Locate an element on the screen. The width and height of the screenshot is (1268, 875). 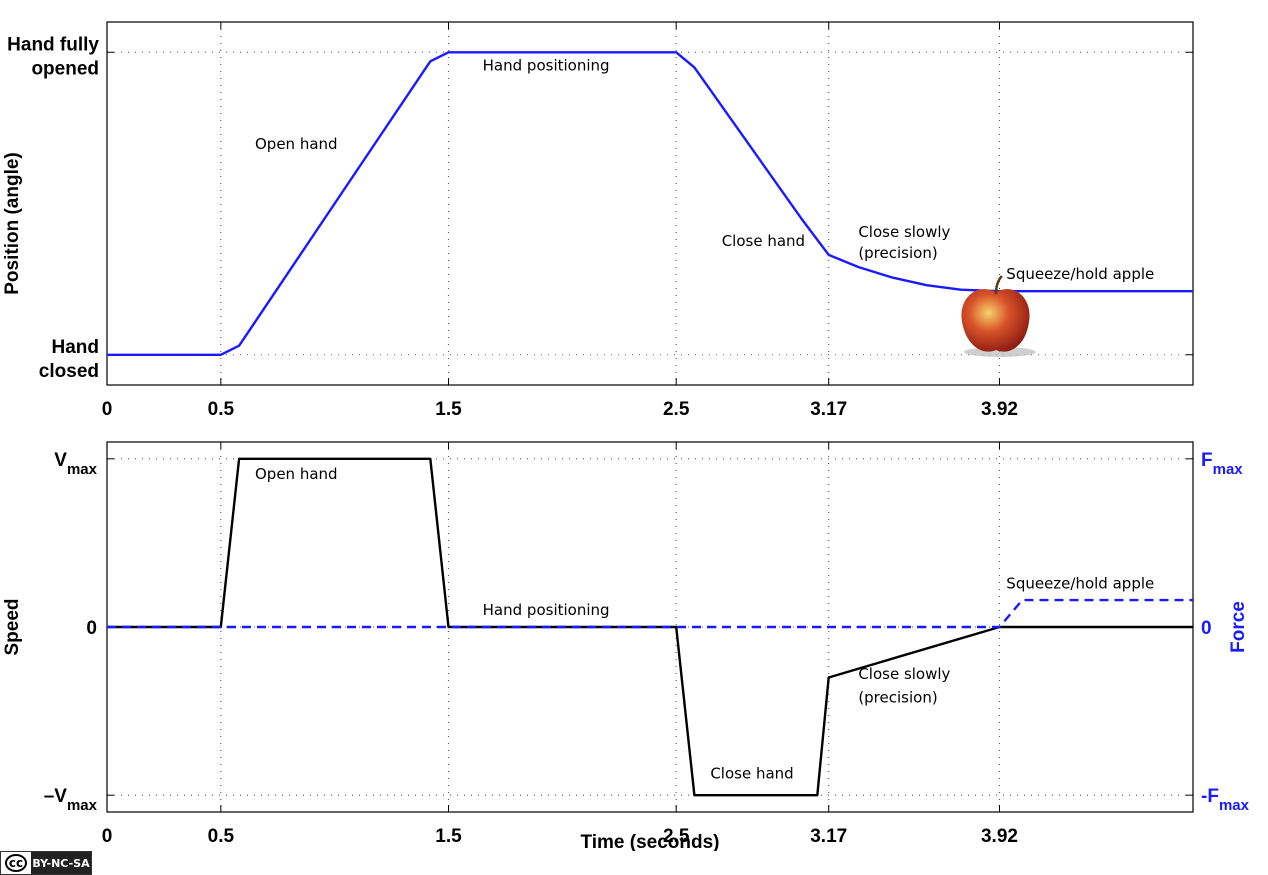
y2-axis-title: Force is located at coordinates (1238, 627).